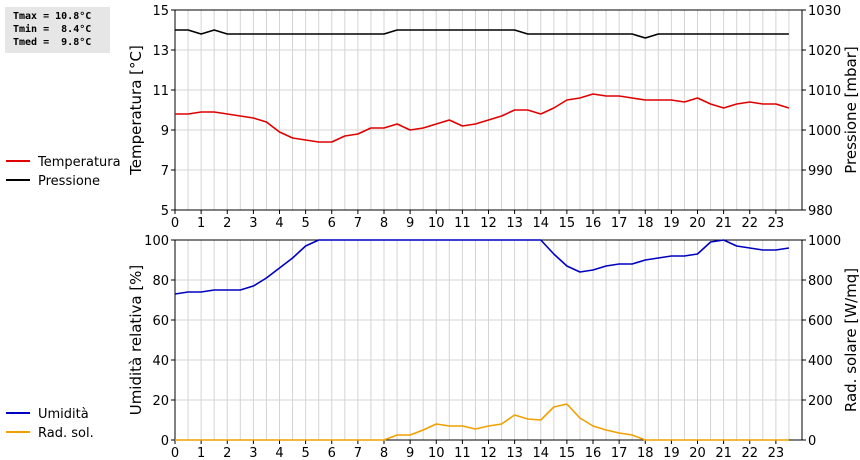 Image resolution: width=860 pixels, height=460 pixels. What do you see at coordinates (160, 361) in the screenshot?
I see `y-tick-label: 40` at bounding box center [160, 361].